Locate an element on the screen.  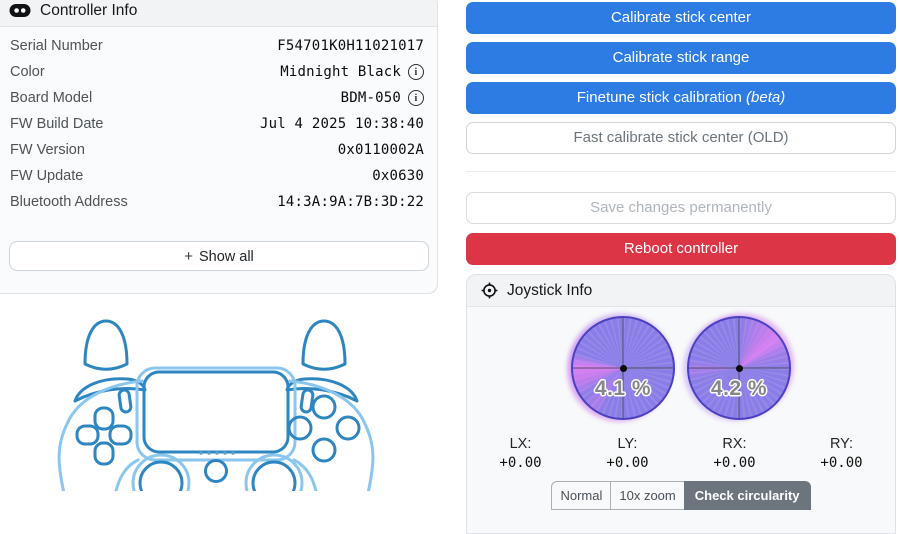
right-stick-deviation: 4.2 % is located at coordinates (739, 388).